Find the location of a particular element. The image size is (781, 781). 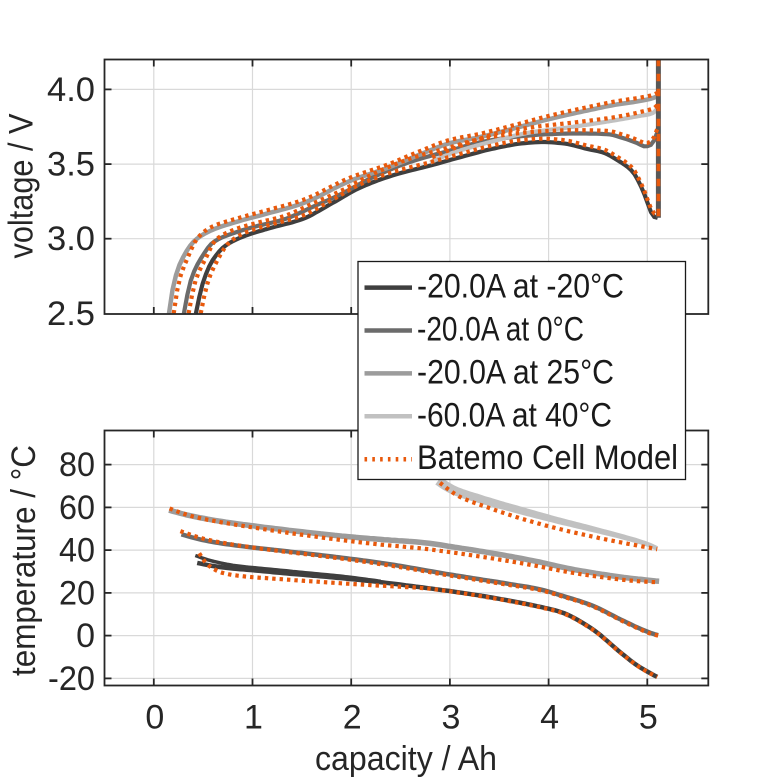

svg-text: 2.5 is located at coordinates (71, 314).